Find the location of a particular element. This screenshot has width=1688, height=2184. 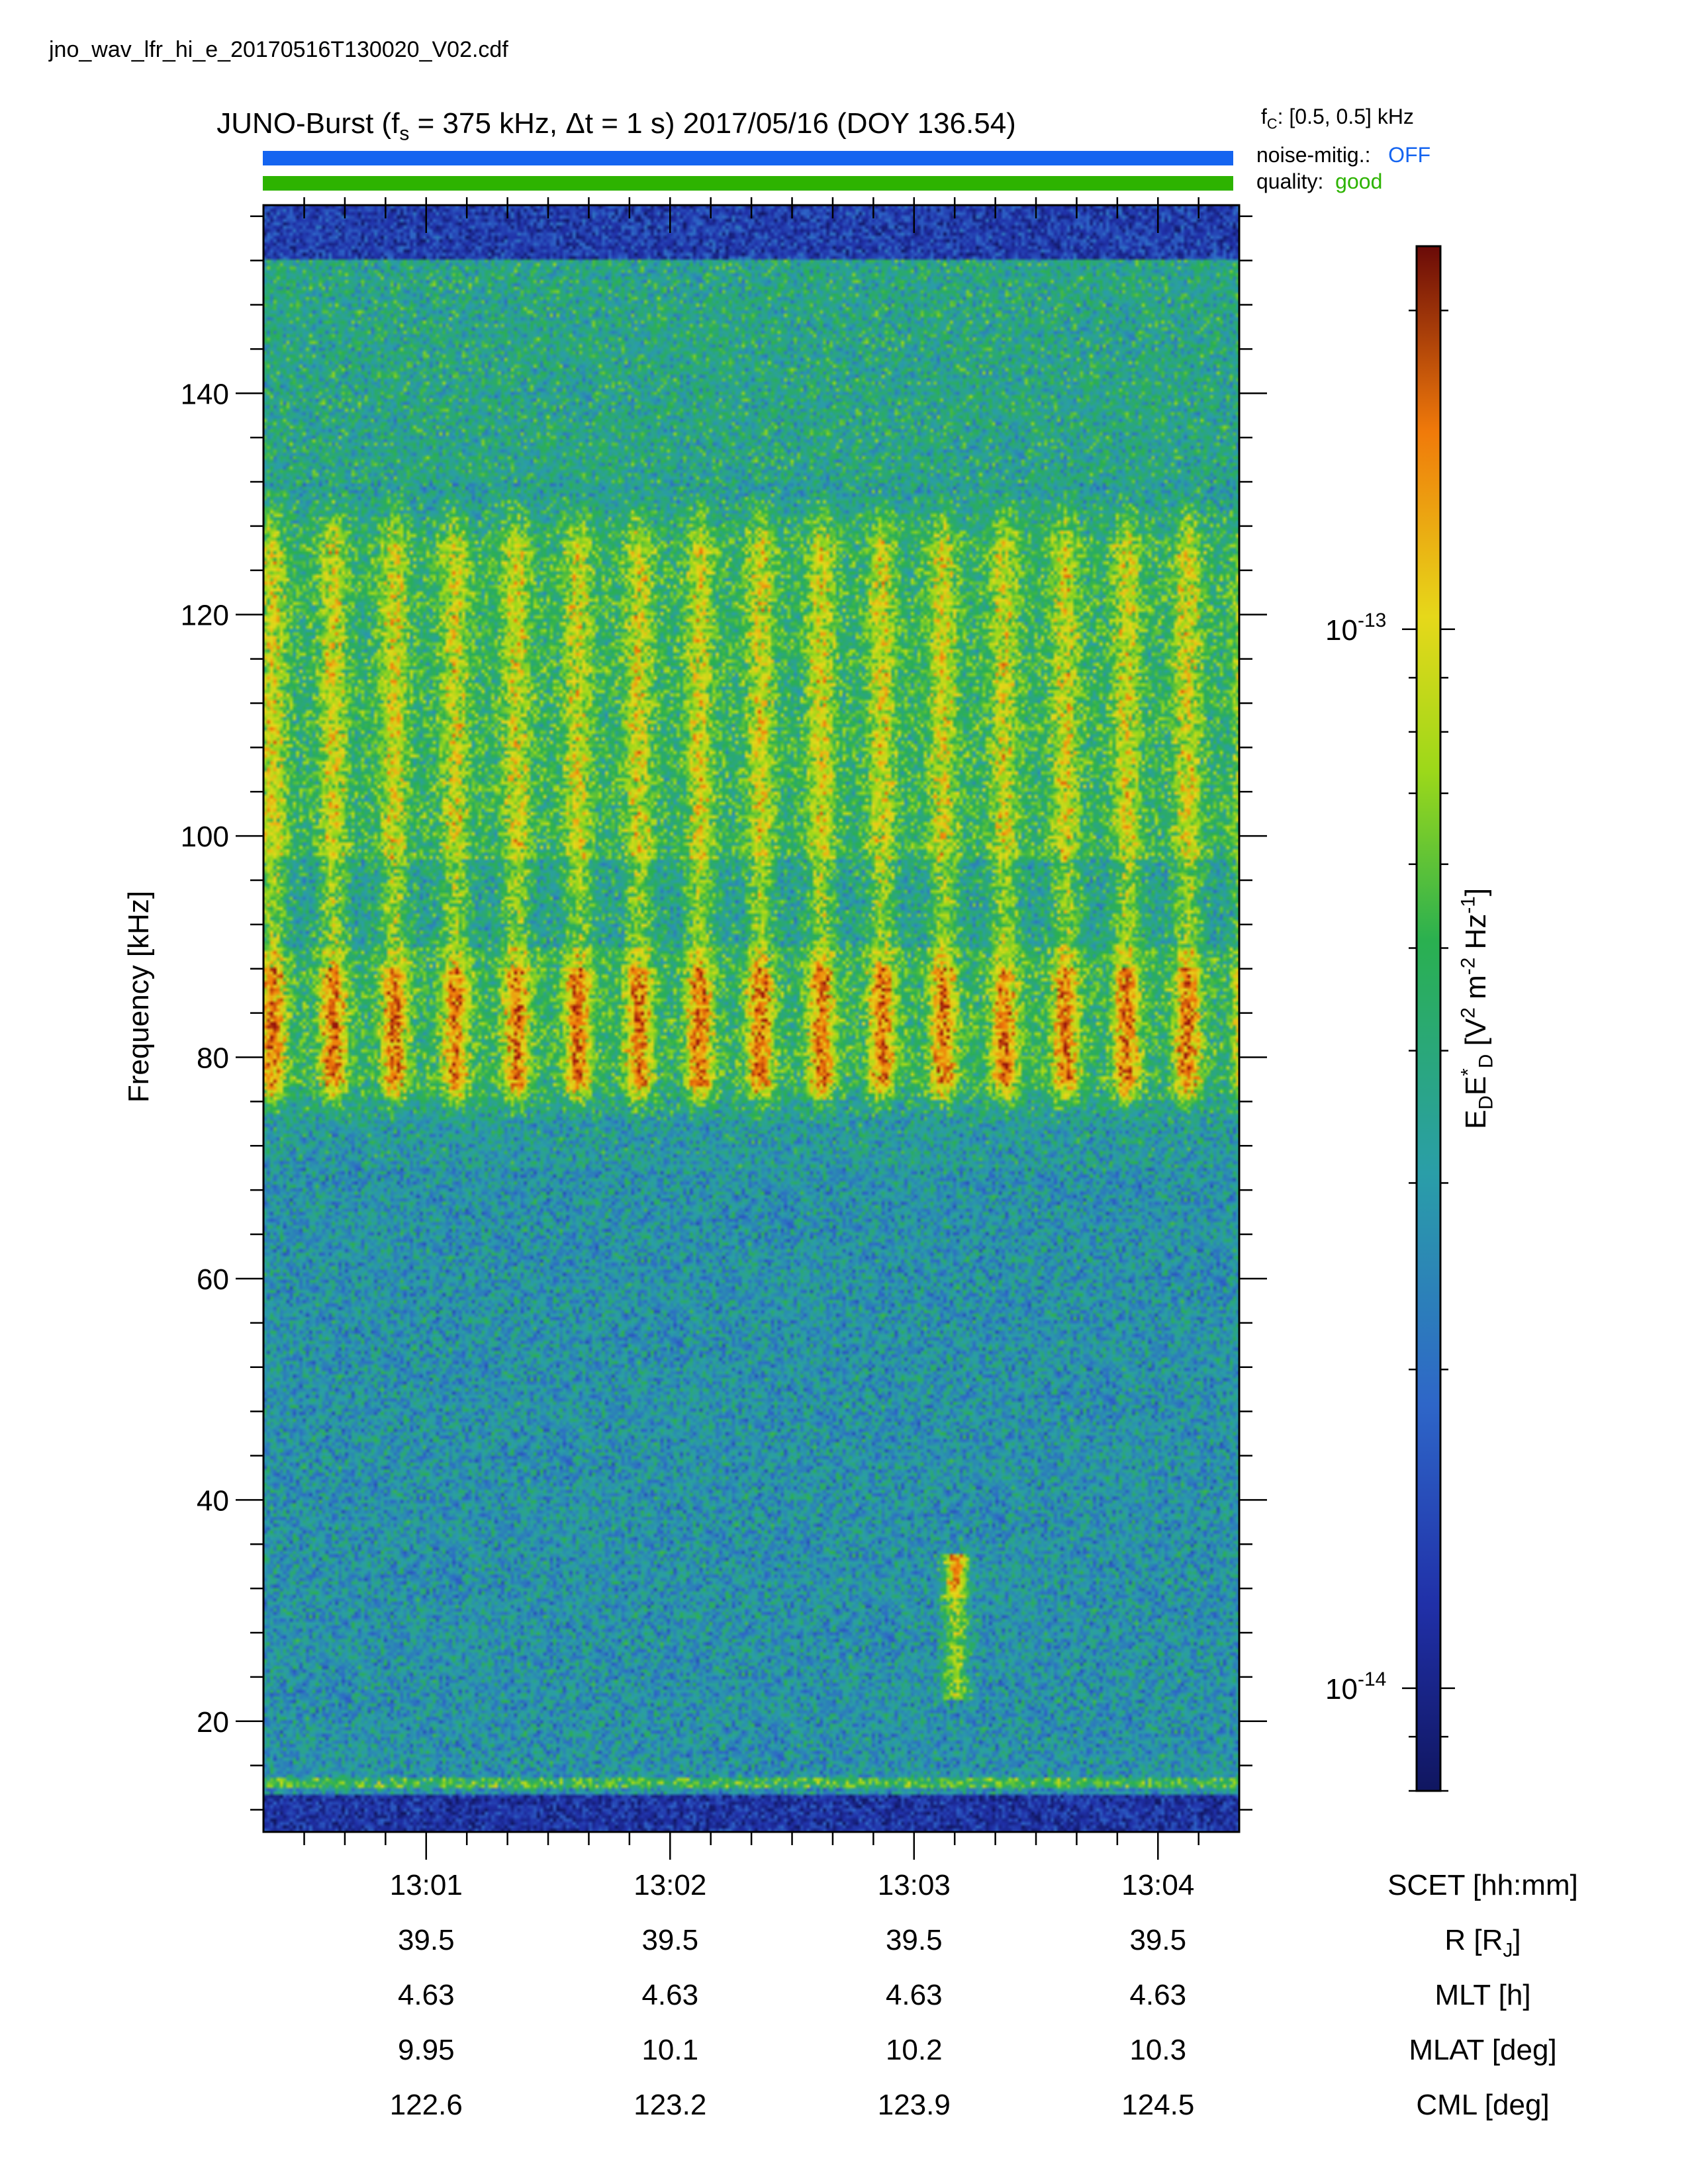

cb-tick-label: 10-14 is located at coordinates (1355, 1687).